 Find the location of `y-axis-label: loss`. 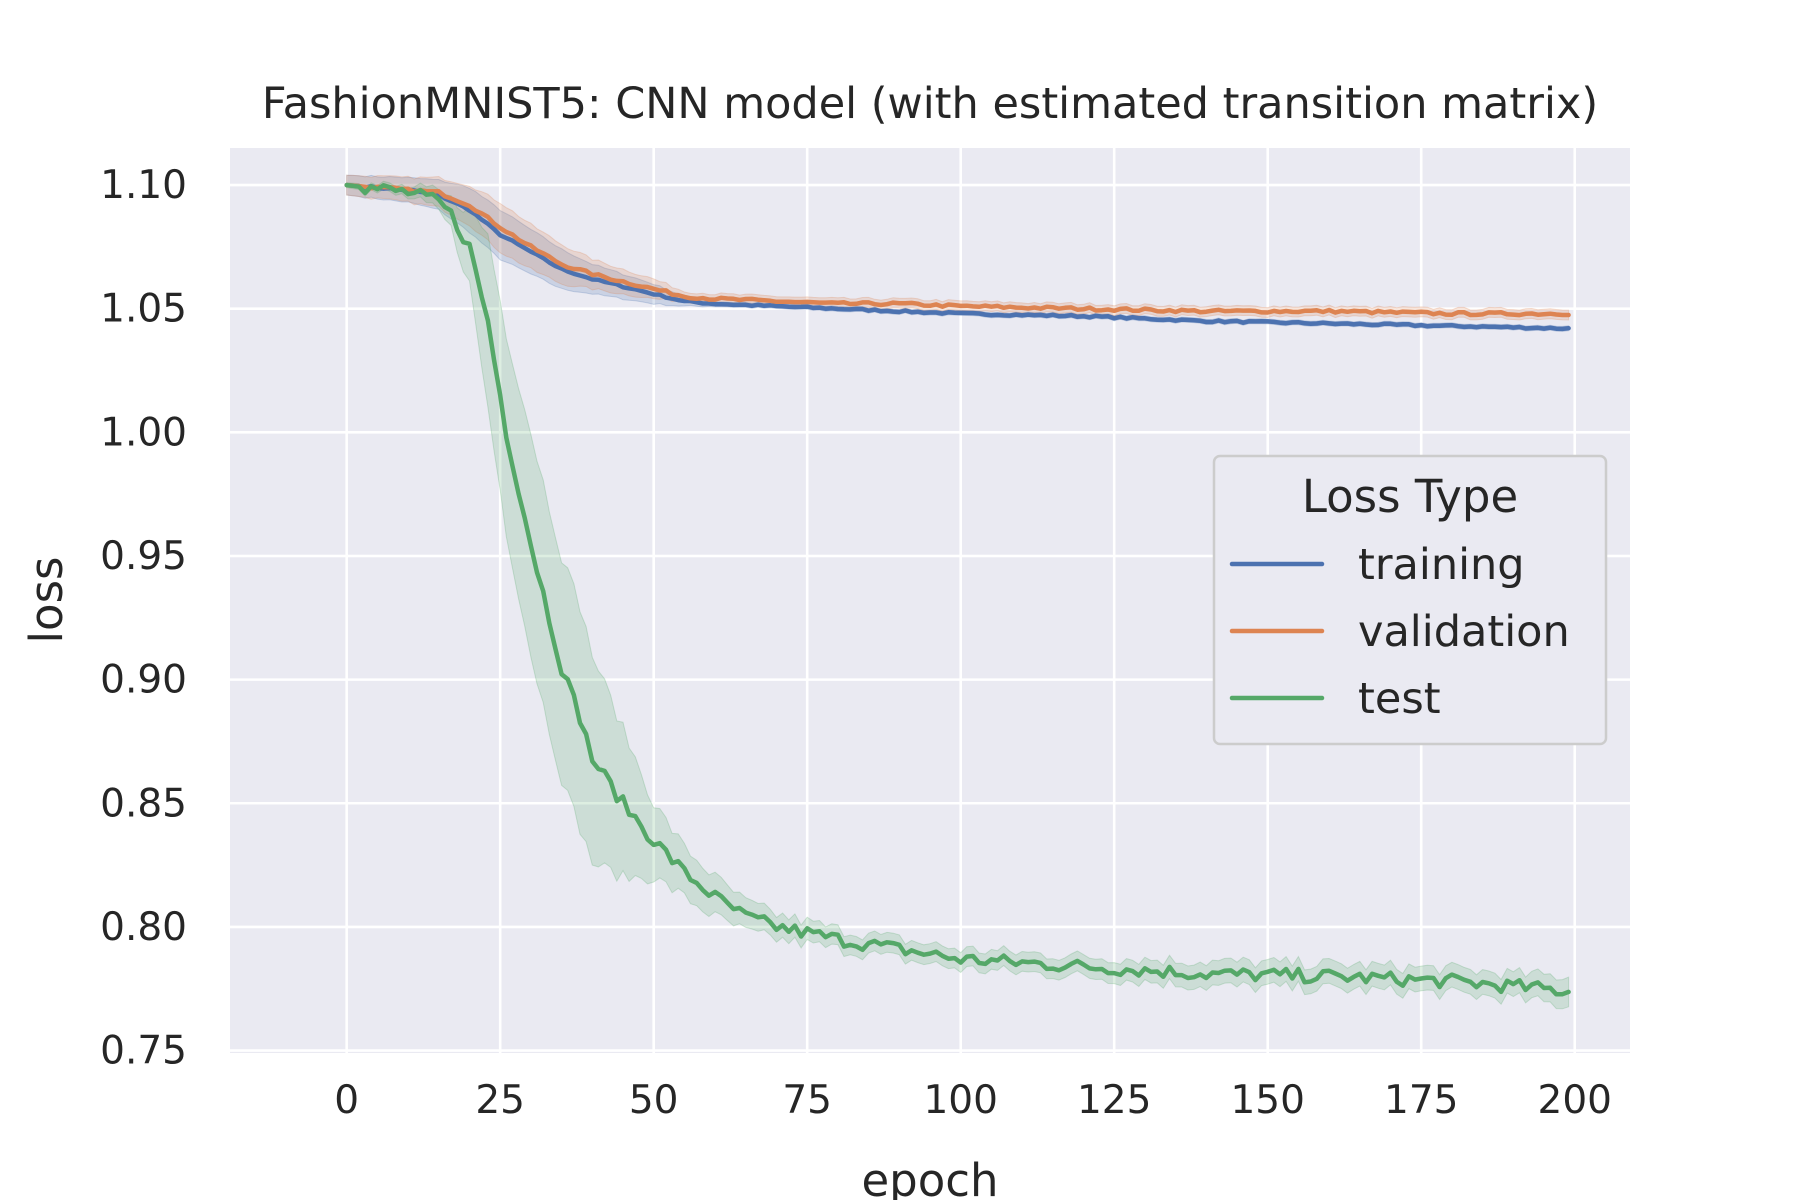

y-axis-label: loss is located at coordinates (46, 600).